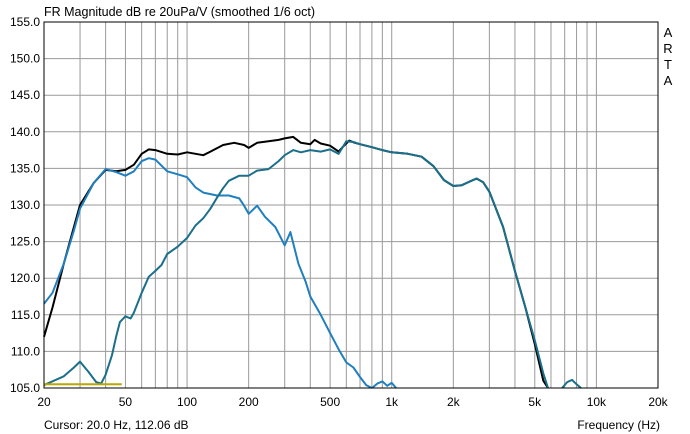 Image resolution: width=690 pixels, height=434 pixels. Describe the element at coordinates (667, 48) in the screenshot. I see `watermark-letter: R` at that location.